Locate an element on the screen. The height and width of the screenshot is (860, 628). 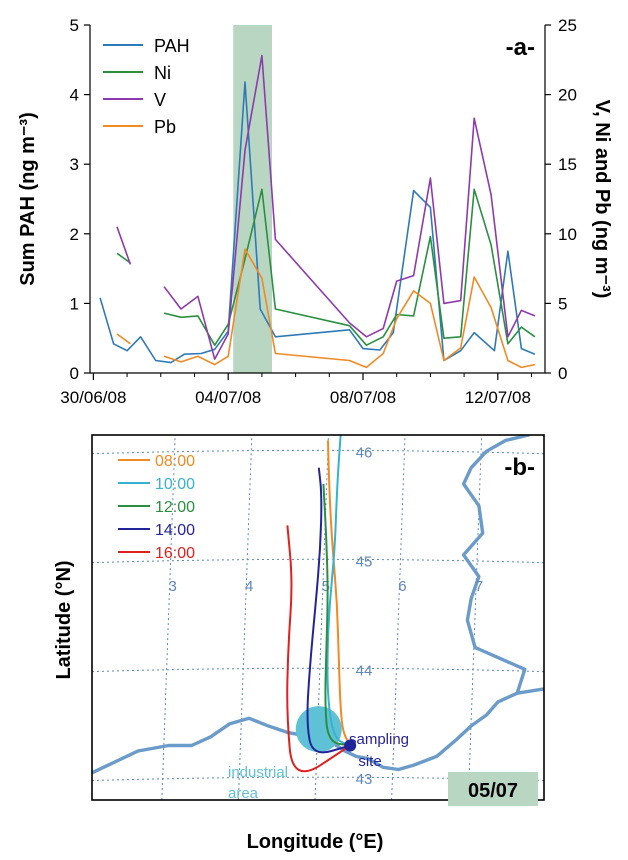
left-tick-label: 1 is located at coordinates (74, 303).